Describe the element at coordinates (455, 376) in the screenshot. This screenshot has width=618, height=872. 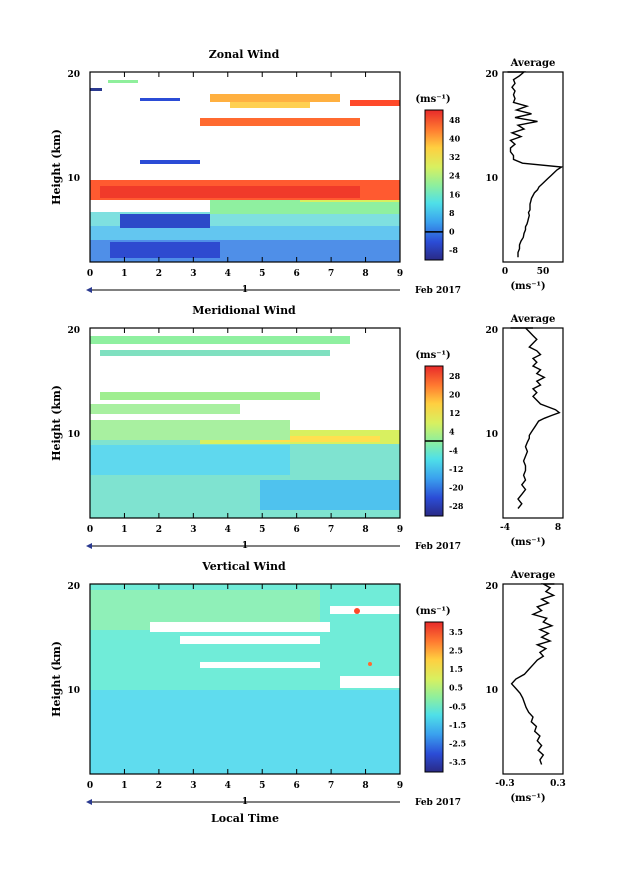
I see `meridional-cb-label-0: 28` at that location.